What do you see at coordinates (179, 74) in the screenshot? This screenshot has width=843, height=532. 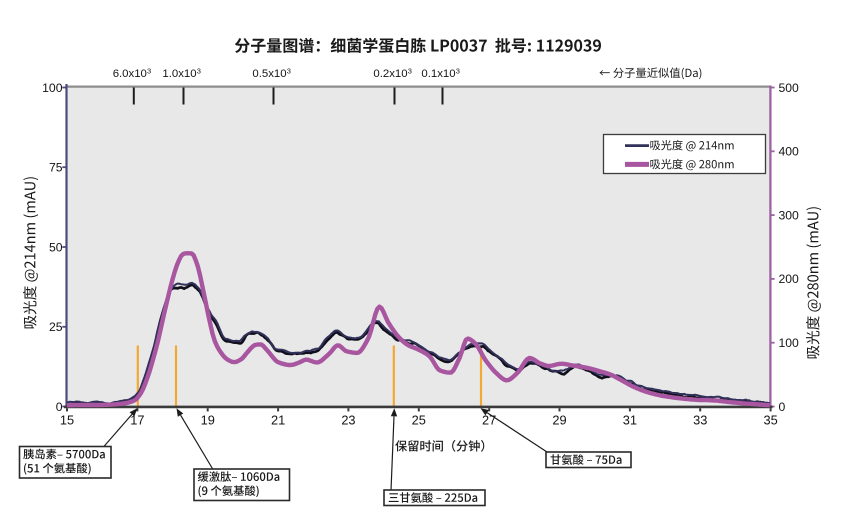 I see `svg-text: 1.0x10` at bounding box center [179, 74].